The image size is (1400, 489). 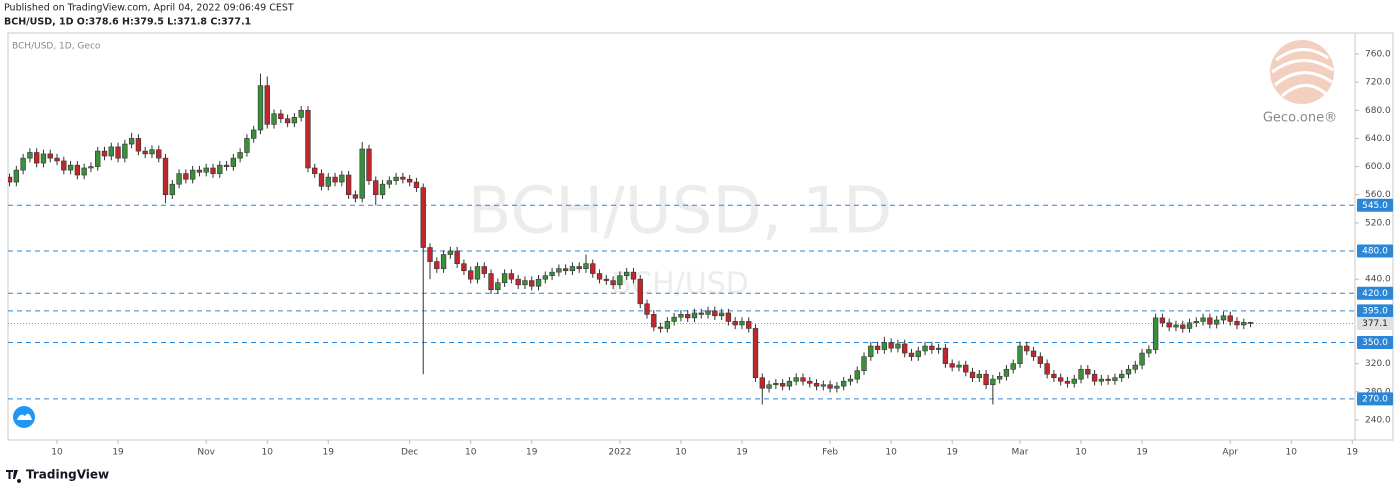 I want to click on level-label: 545.0, so click(x=1375, y=206).